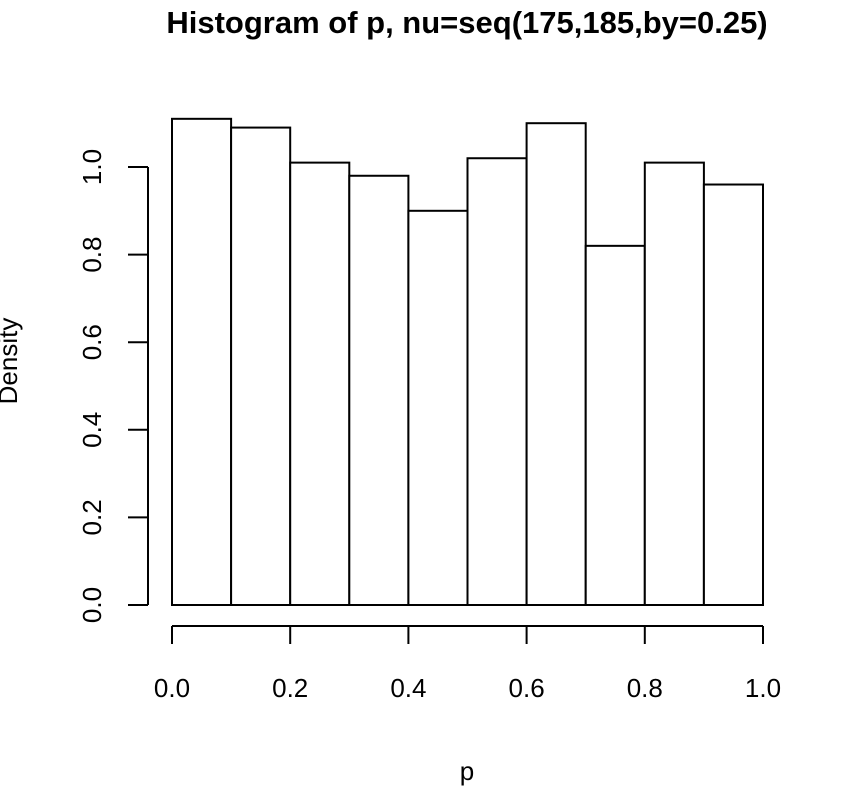  I want to click on y-tick-label: 0.8, so click(92, 255).